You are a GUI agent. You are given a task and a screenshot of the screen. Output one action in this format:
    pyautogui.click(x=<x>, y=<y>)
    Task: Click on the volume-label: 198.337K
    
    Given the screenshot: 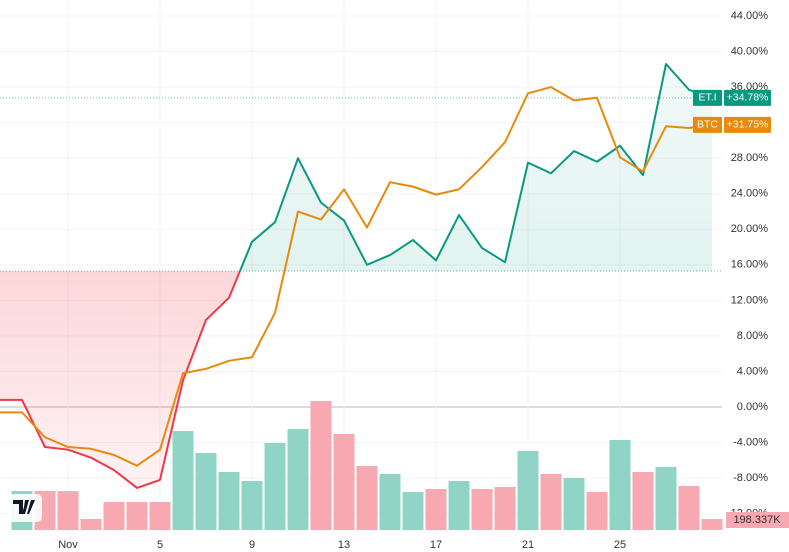 What is the action you would take?
    pyautogui.click(x=757, y=520)
    